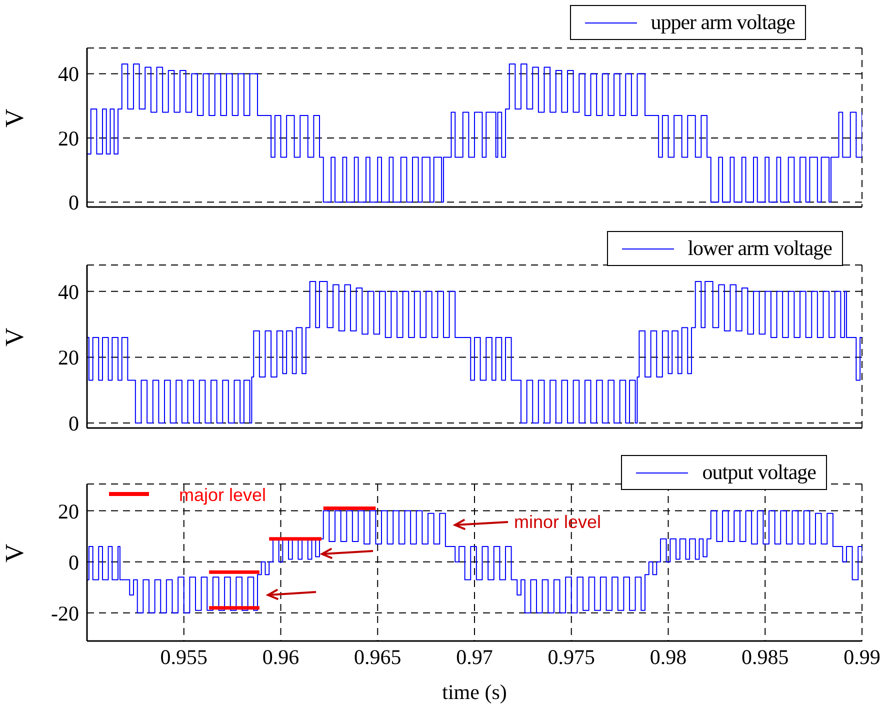 This screenshot has height=712, width=894. I want to click on legend-label: output voltage, so click(759, 472).